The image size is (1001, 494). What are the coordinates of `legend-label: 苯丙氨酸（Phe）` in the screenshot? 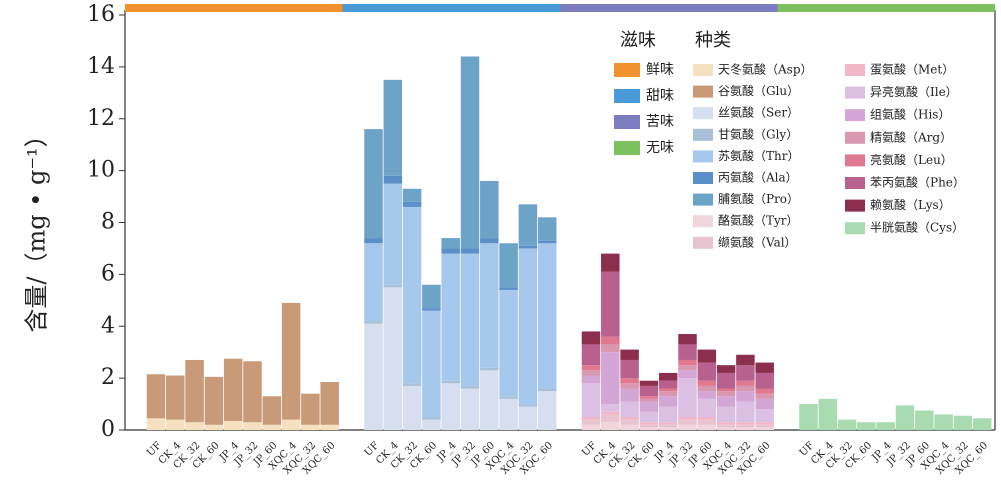 It's located at (917, 182).